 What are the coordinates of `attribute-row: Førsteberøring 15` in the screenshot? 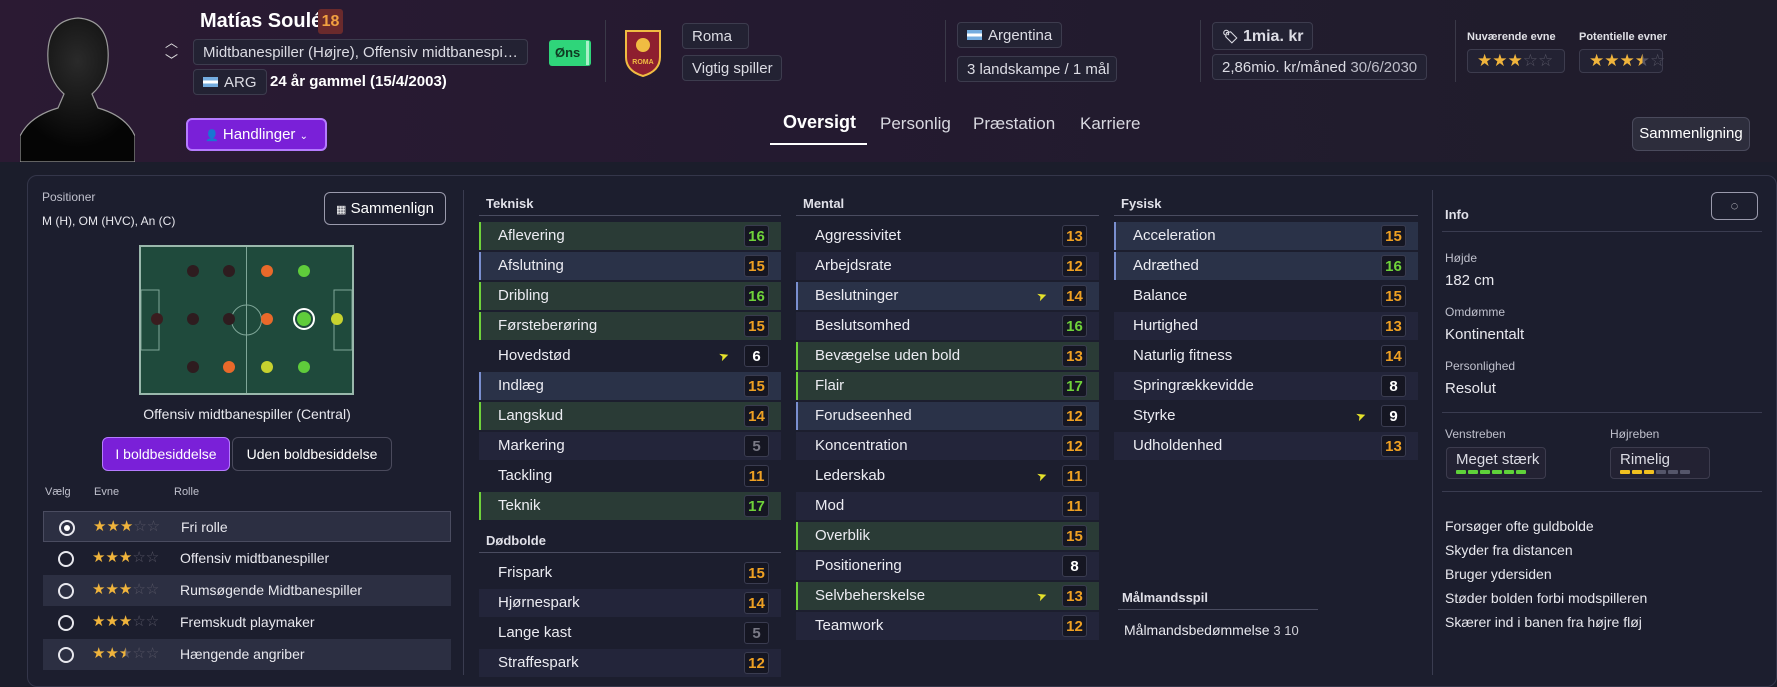 It's located at (630, 326).